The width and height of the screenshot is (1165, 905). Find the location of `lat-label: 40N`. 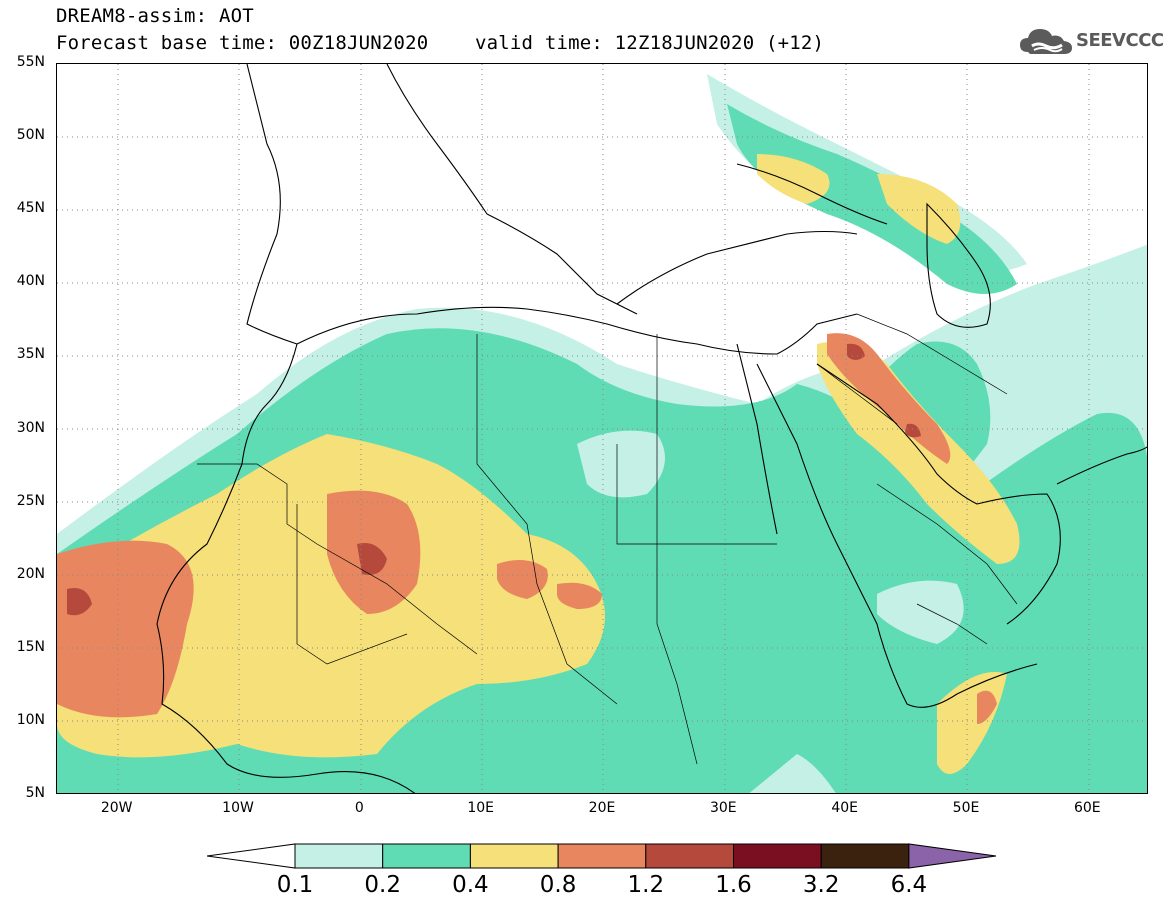

lat-label: 40N is located at coordinates (30, 281).